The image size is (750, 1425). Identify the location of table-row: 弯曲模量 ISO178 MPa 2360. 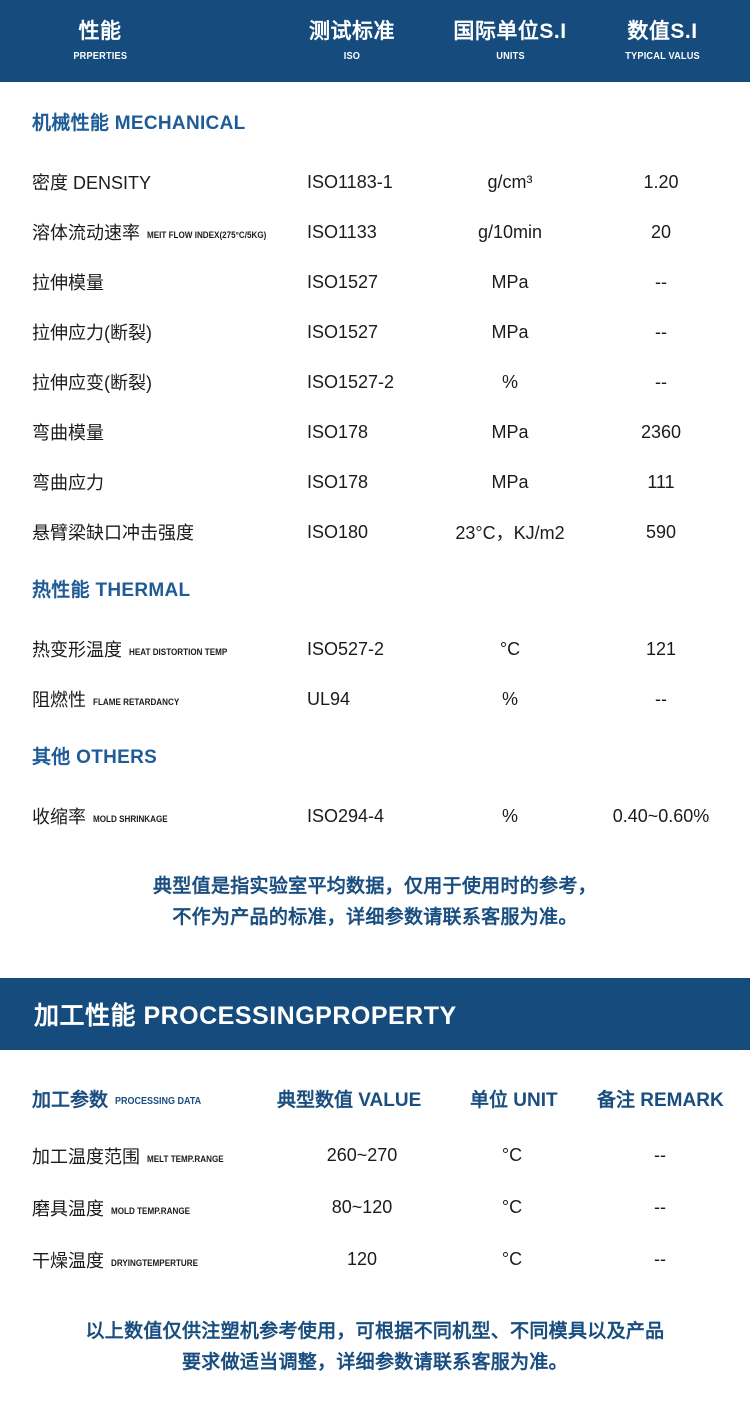
(375, 432).